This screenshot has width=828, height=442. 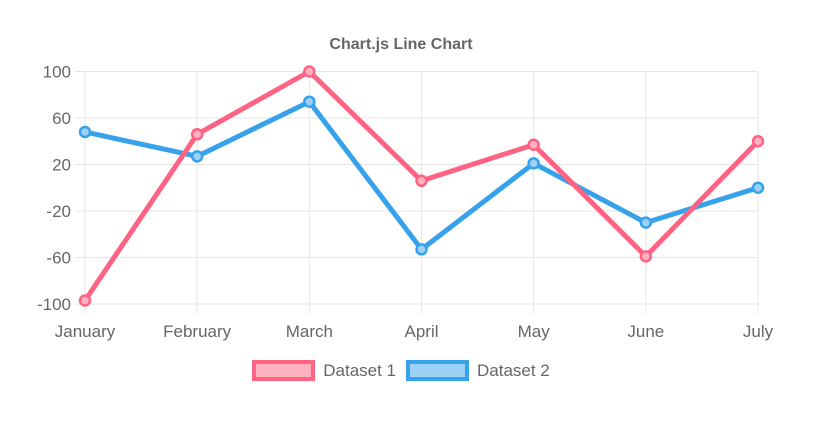 I want to click on point-dataset-1-may, so click(x=533, y=144).